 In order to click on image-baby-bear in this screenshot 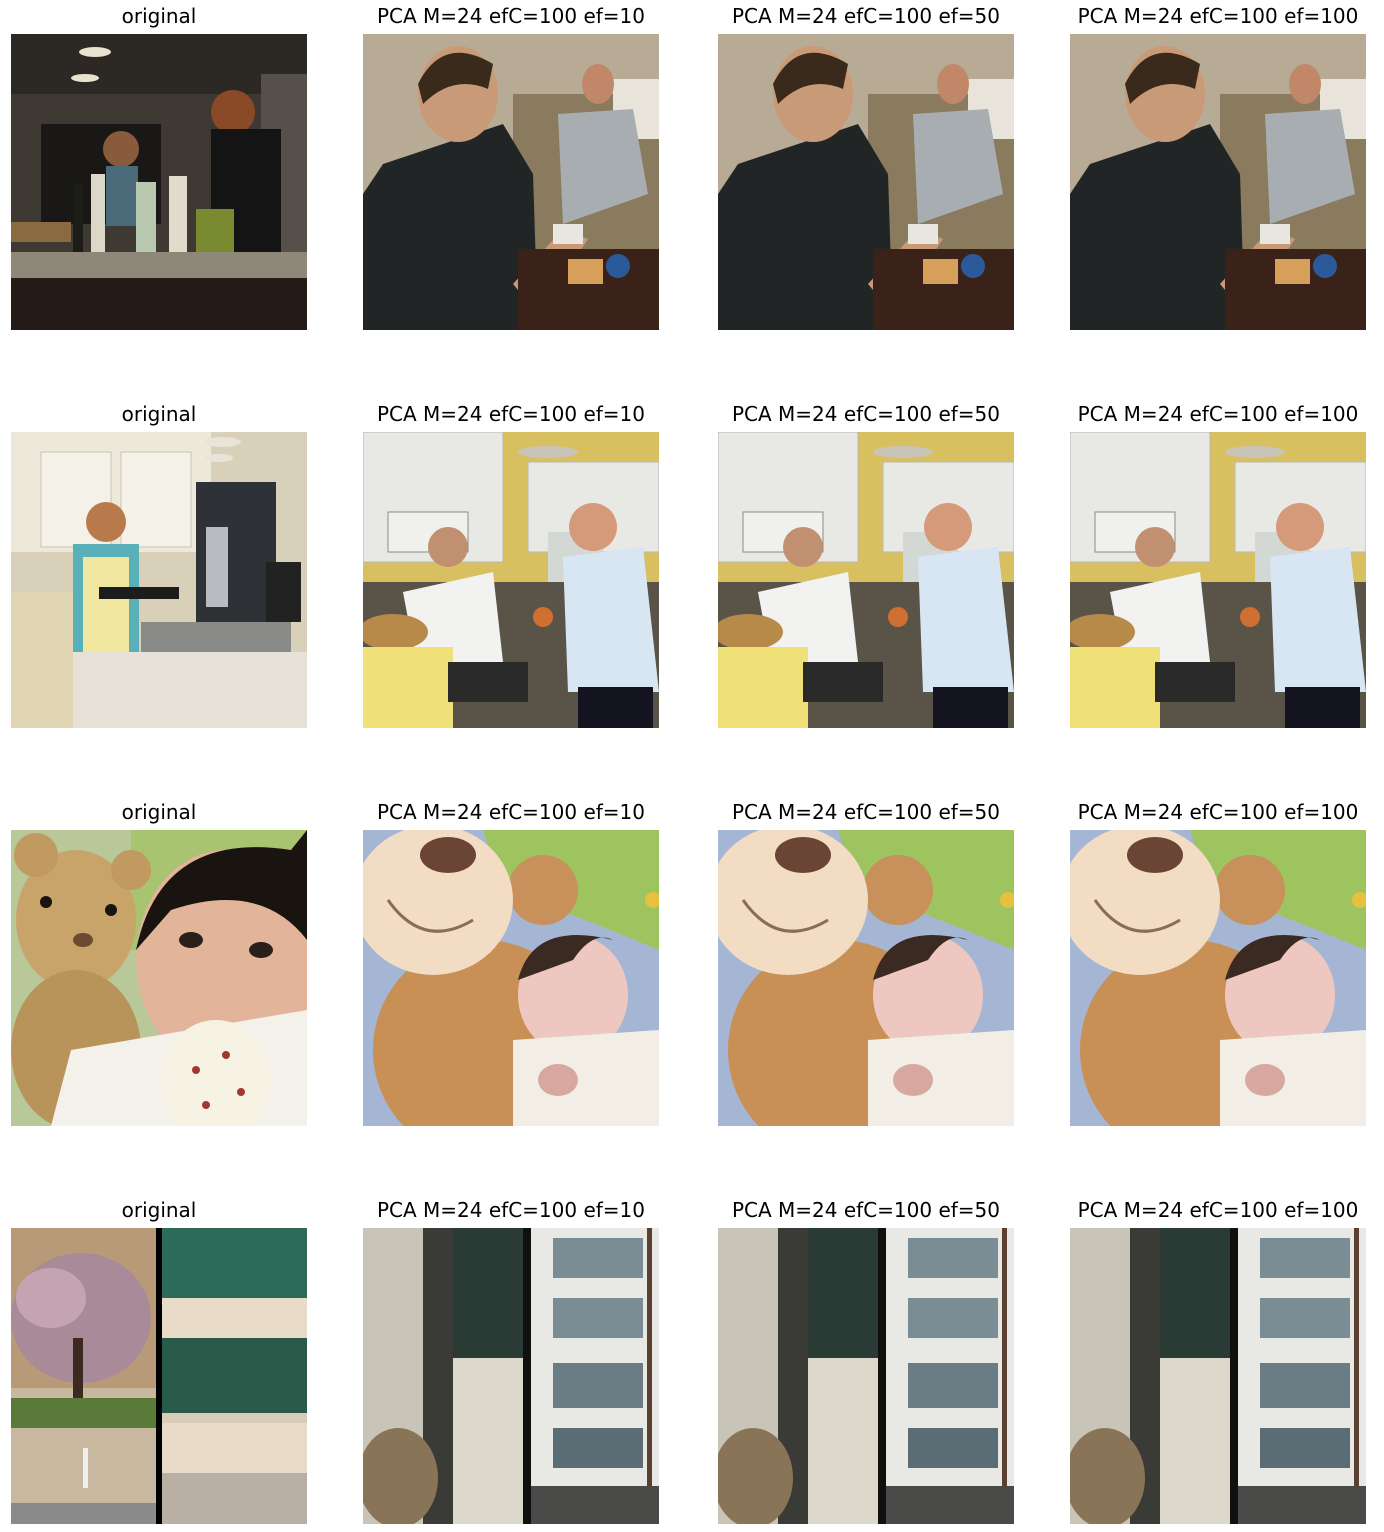, I will do `click(159, 978)`.